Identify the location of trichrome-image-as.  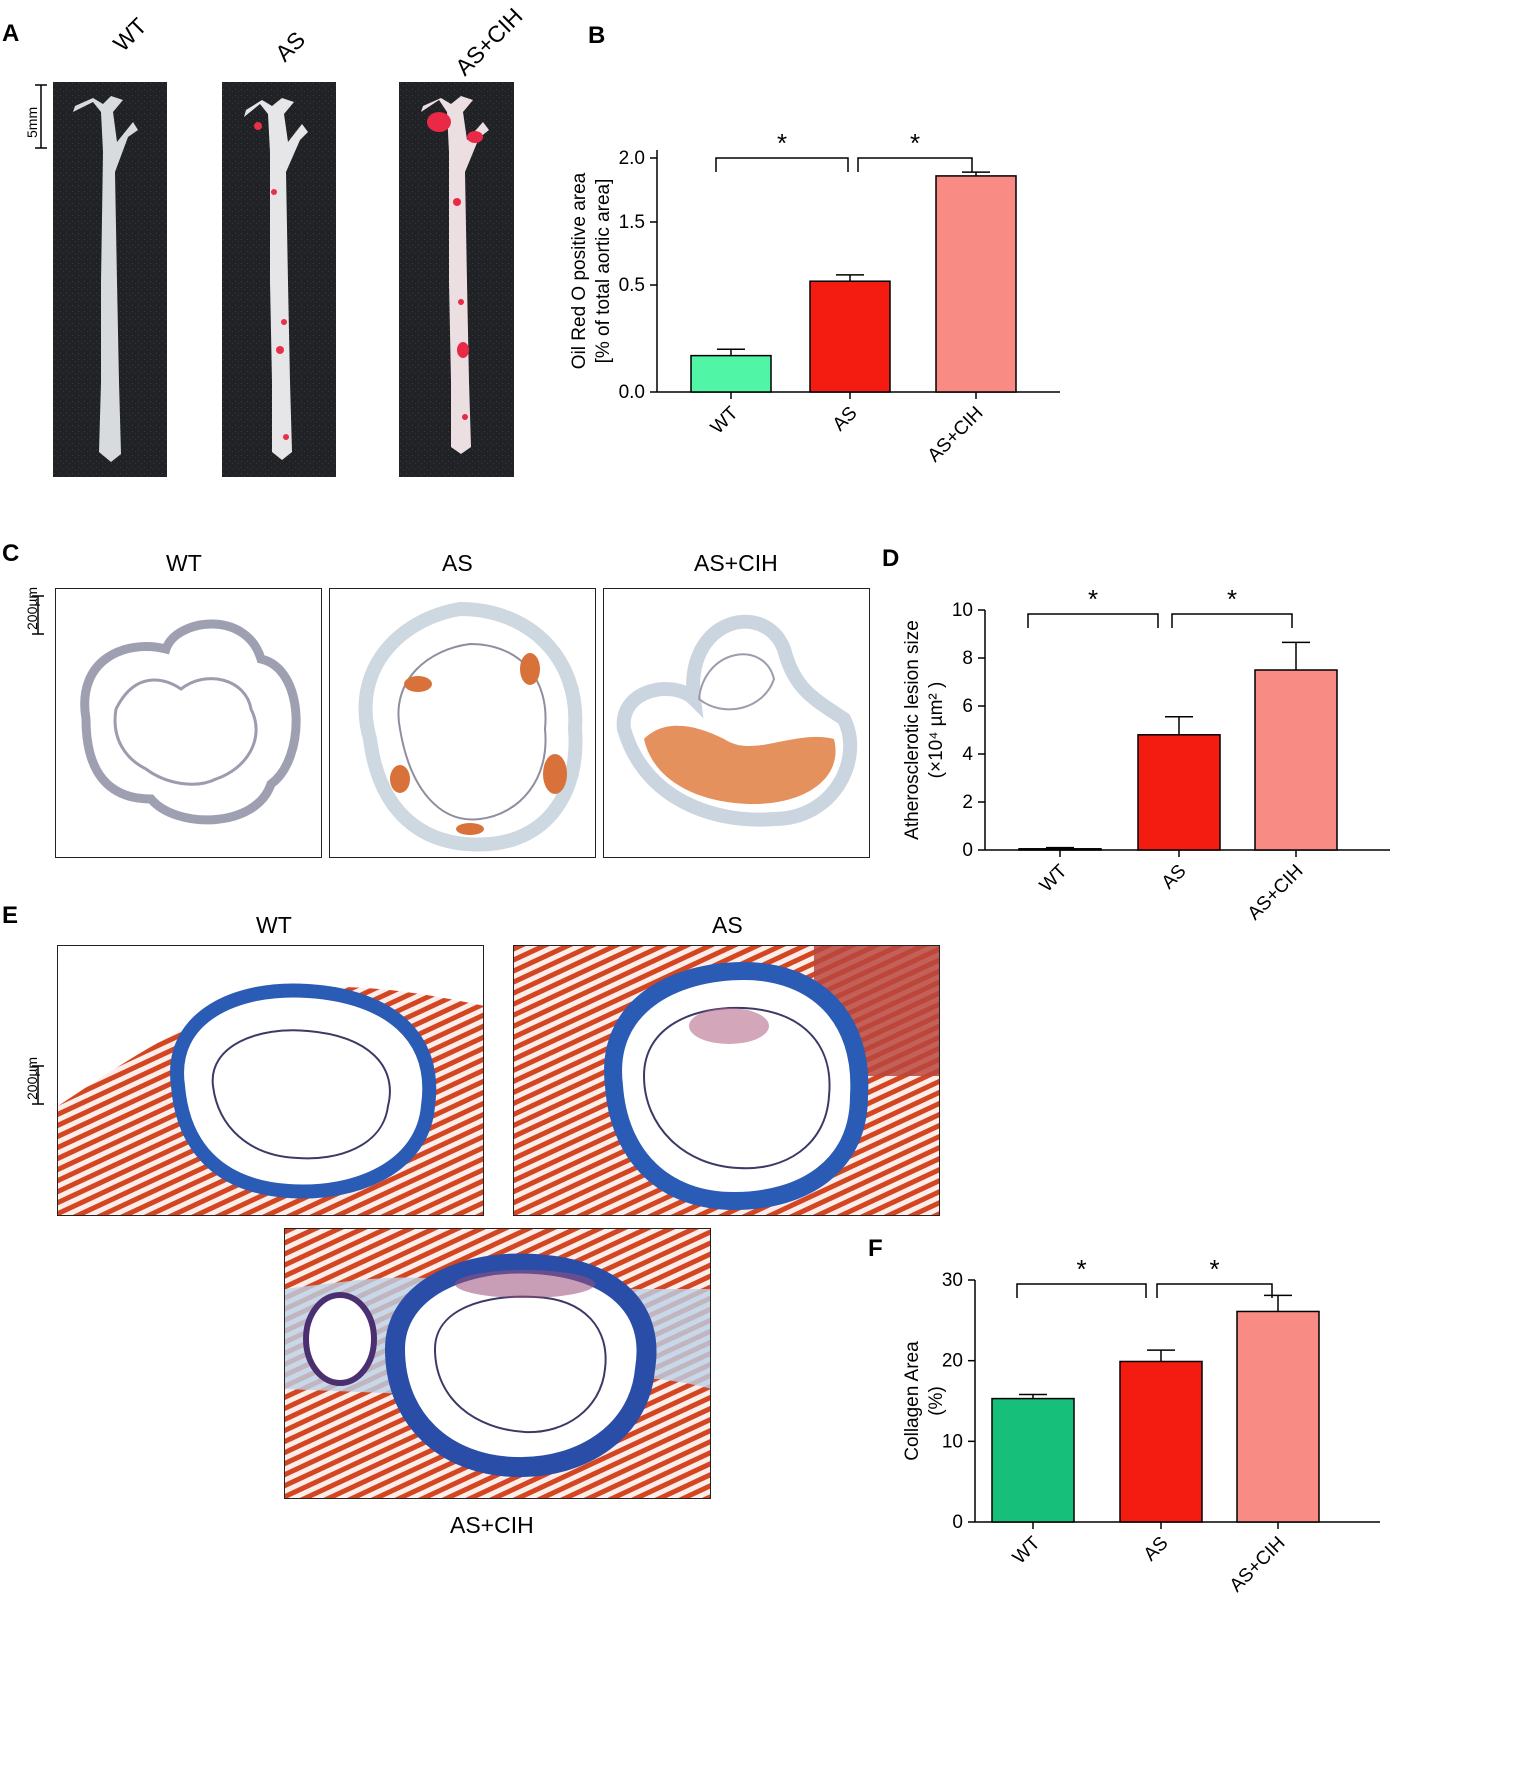
(726, 1080).